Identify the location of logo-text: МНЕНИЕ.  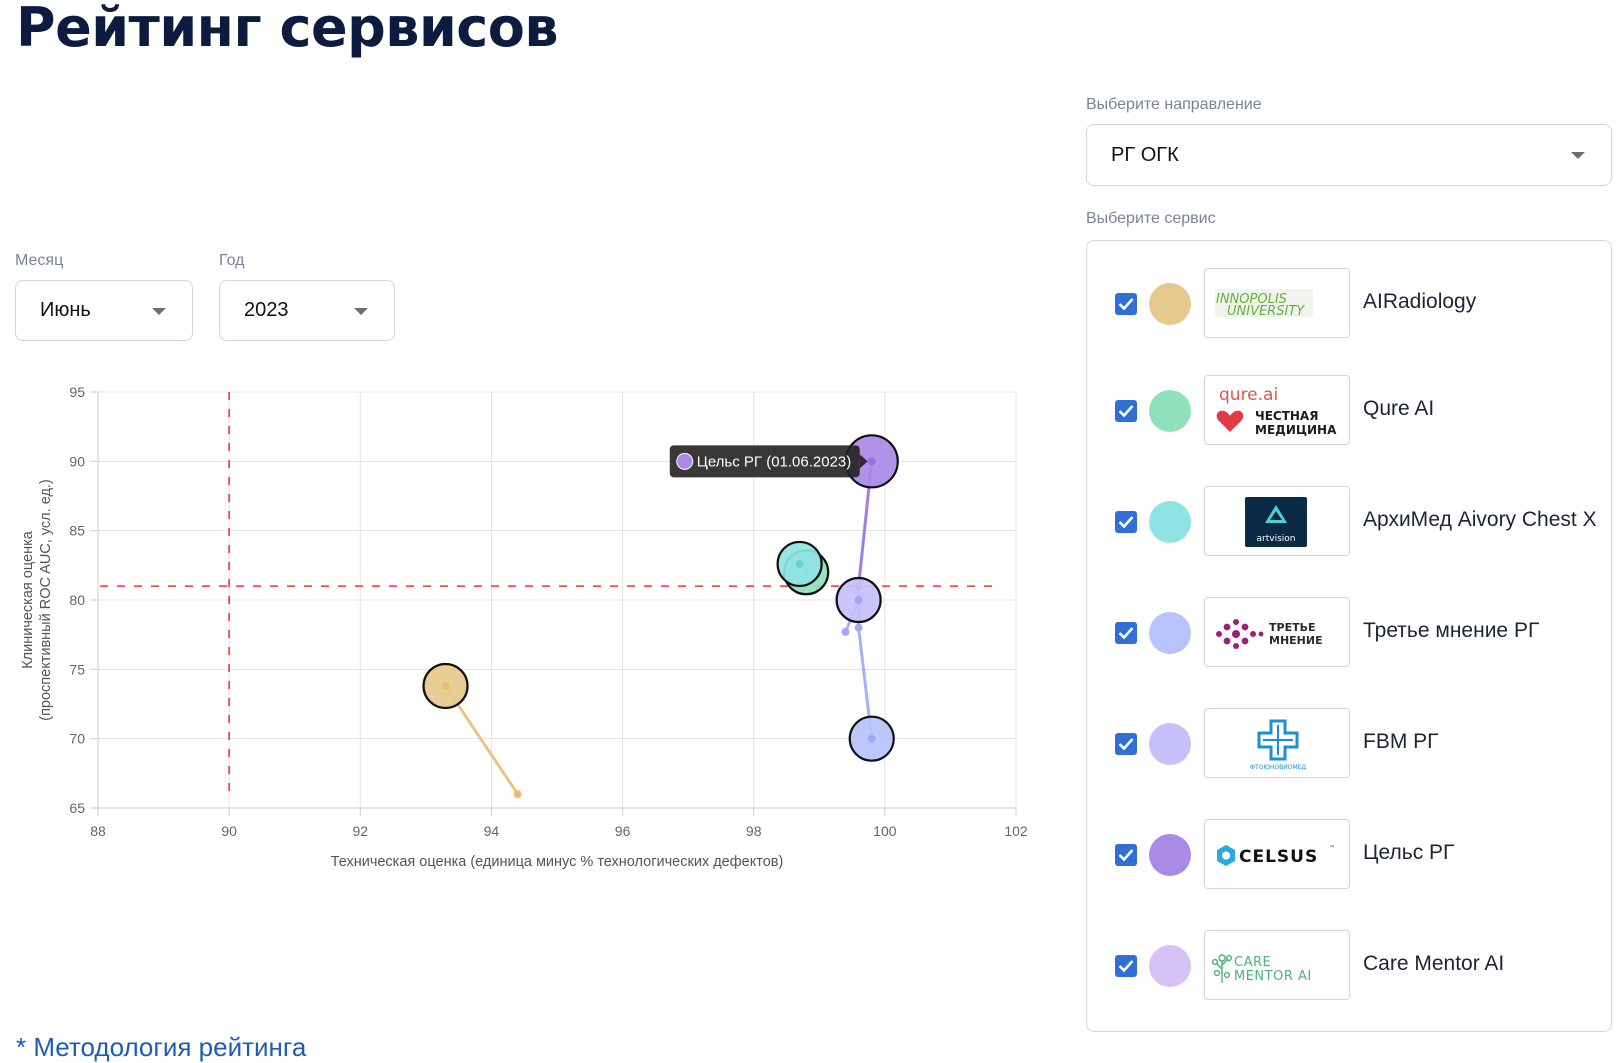
(1296, 640).